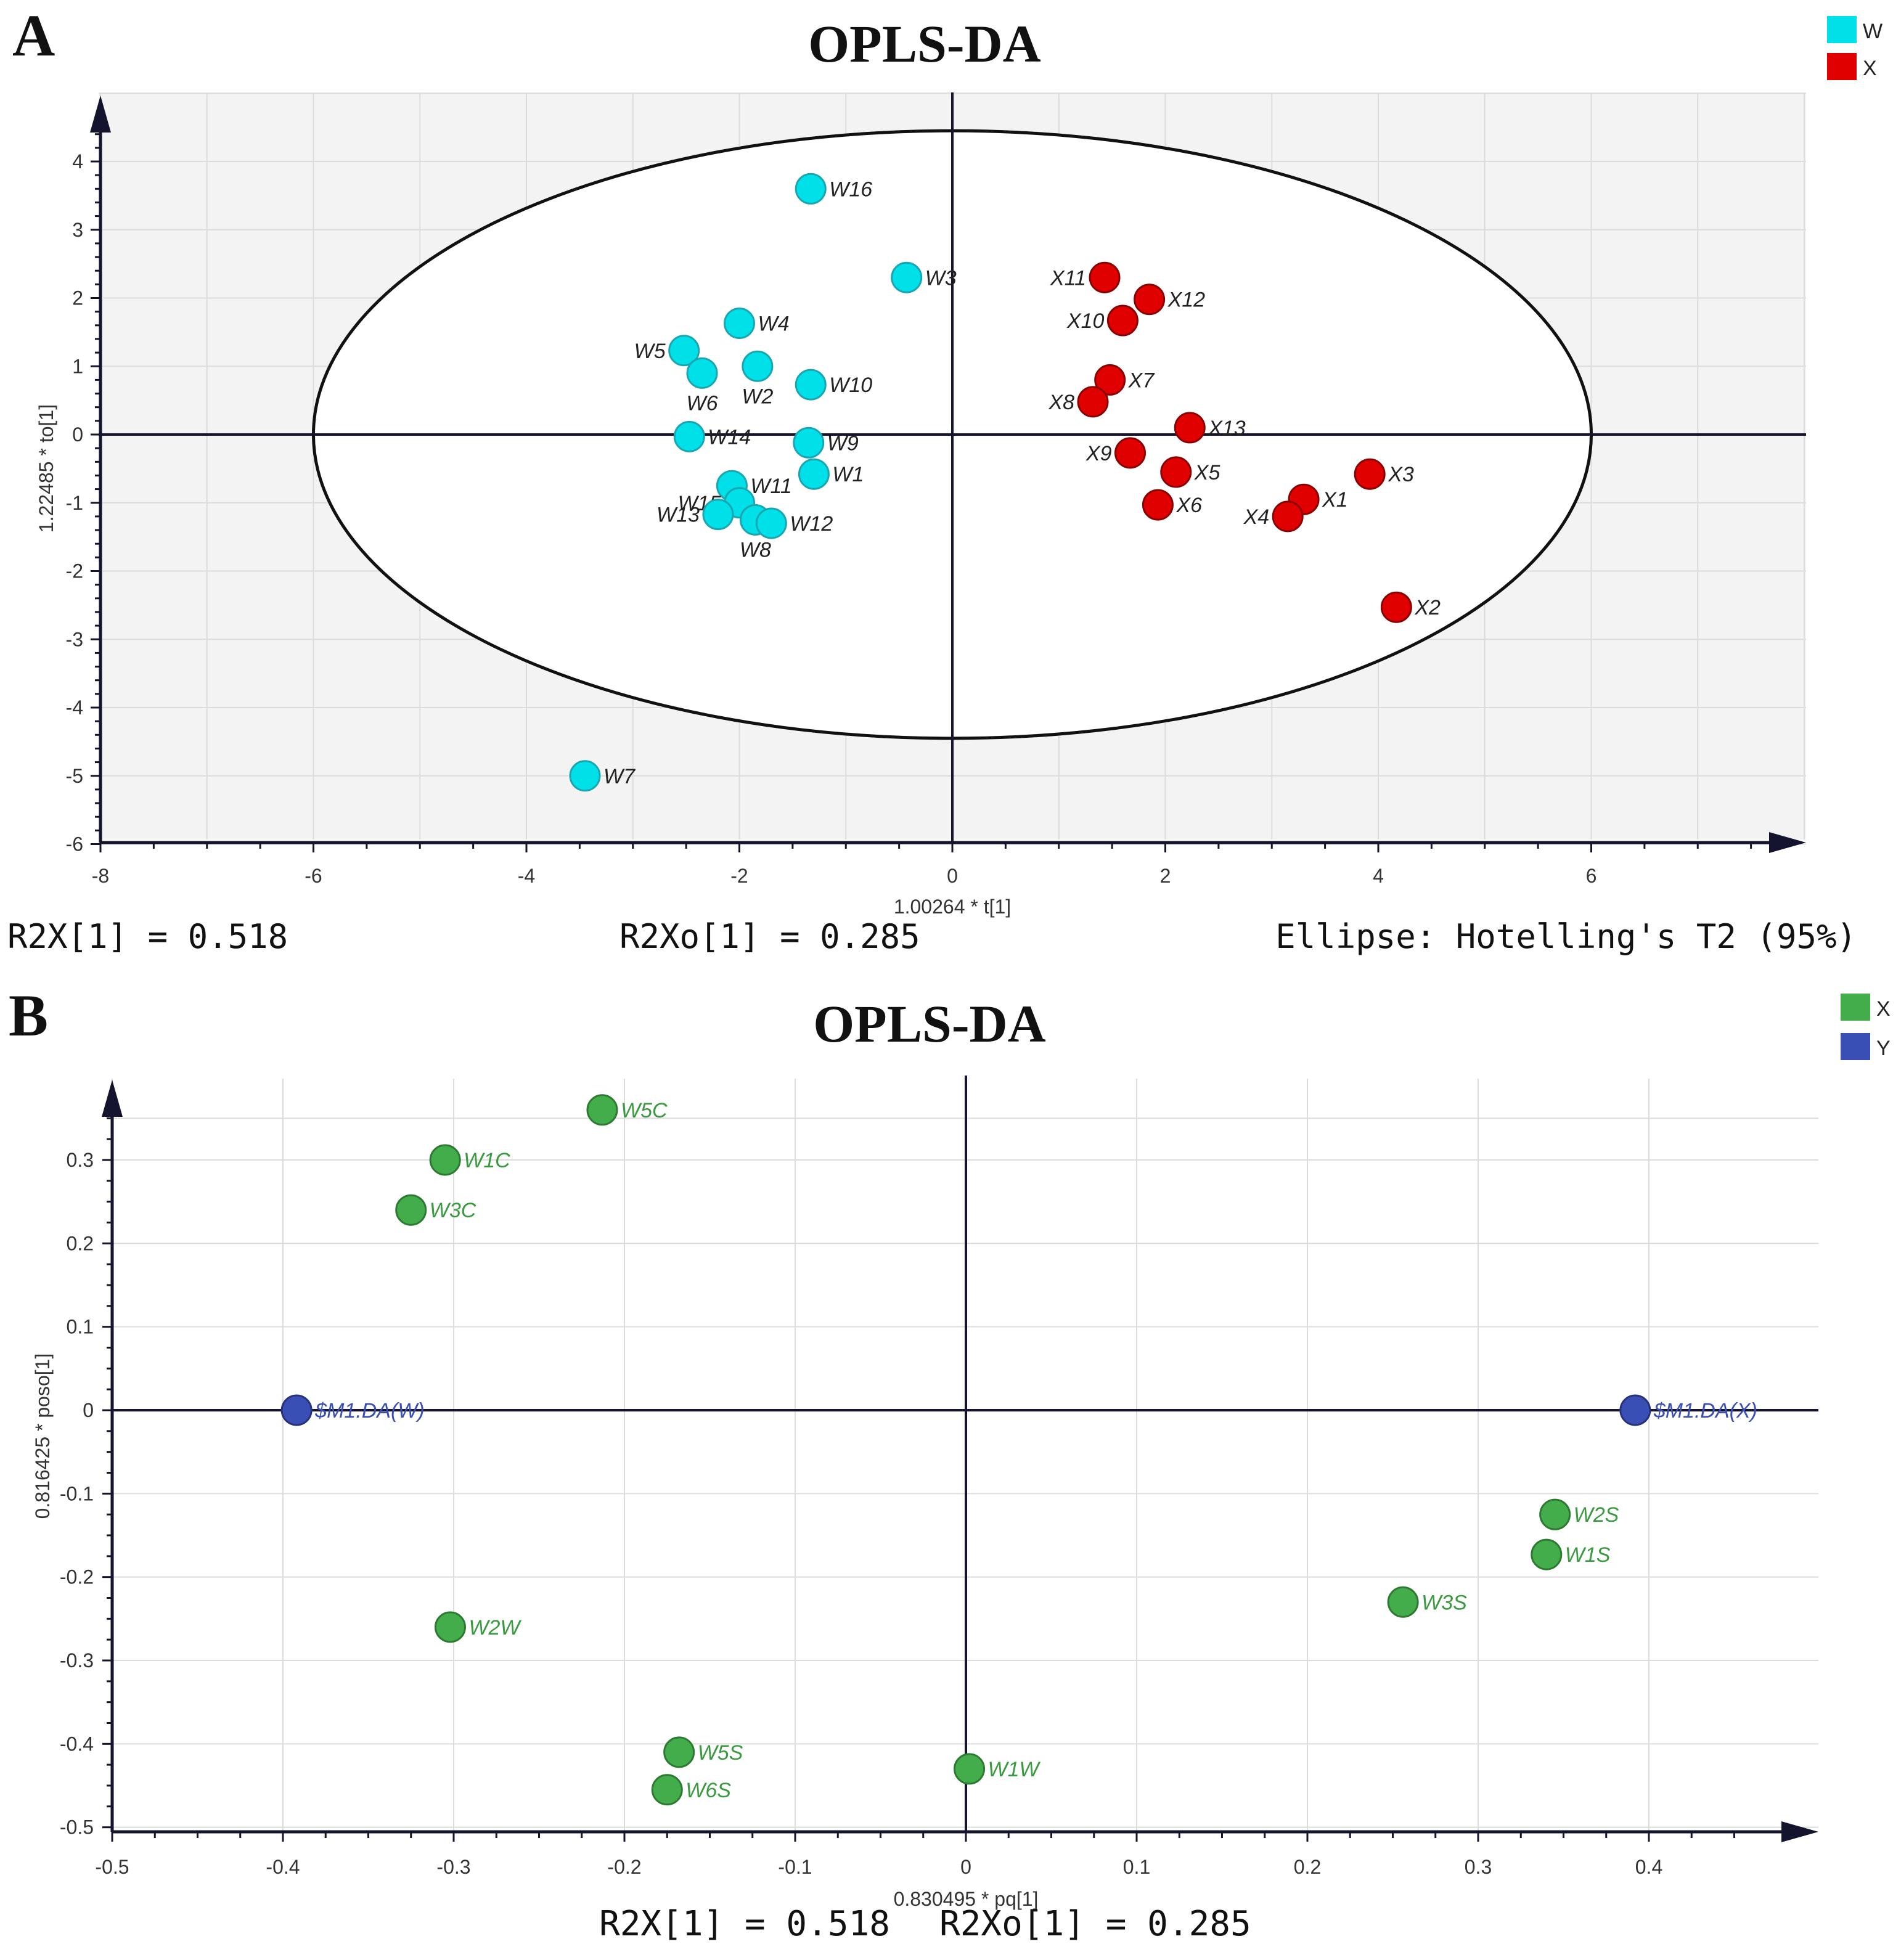 The width and height of the screenshot is (1901, 1960). I want to click on marker-w7, so click(585, 776).